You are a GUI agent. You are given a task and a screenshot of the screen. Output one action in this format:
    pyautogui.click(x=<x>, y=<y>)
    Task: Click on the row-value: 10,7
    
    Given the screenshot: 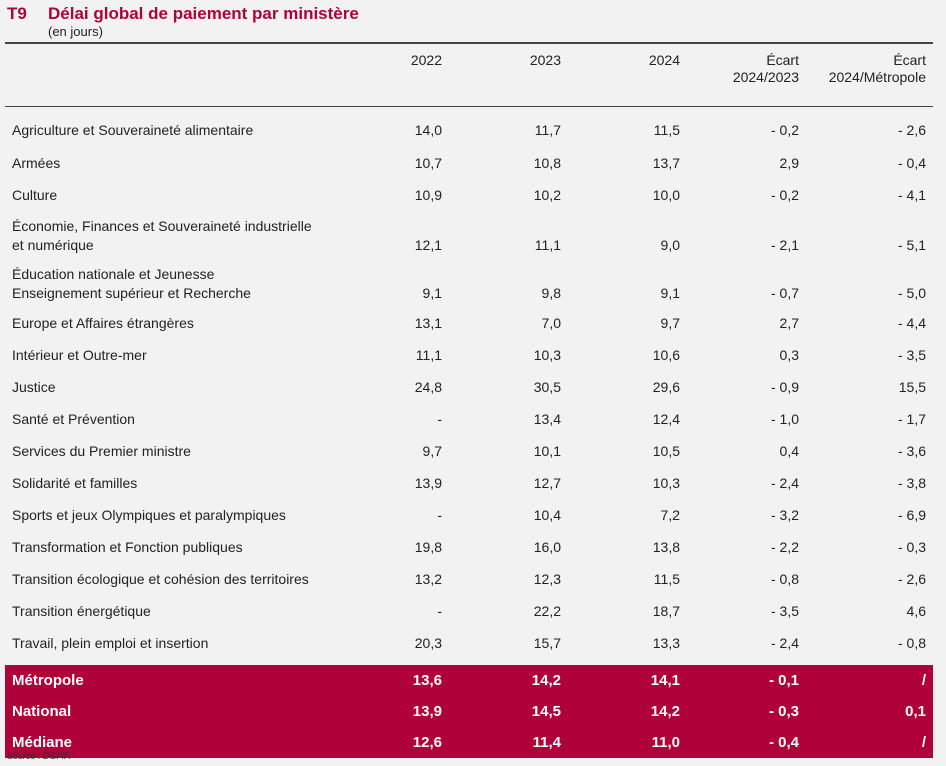 What is the action you would take?
    pyautogui.click(x=428, y=162)
    